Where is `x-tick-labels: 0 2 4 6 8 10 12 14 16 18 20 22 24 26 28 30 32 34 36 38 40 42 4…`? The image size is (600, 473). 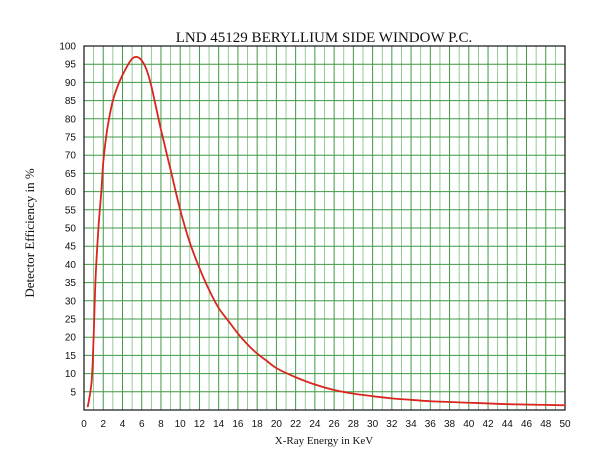 x-tick-labels: 0 2 4 6 8 10 12 14 16 18 20 22 24 26 28 30 32 34 36 38 40 42 4… is located at coordinates (326, 424).